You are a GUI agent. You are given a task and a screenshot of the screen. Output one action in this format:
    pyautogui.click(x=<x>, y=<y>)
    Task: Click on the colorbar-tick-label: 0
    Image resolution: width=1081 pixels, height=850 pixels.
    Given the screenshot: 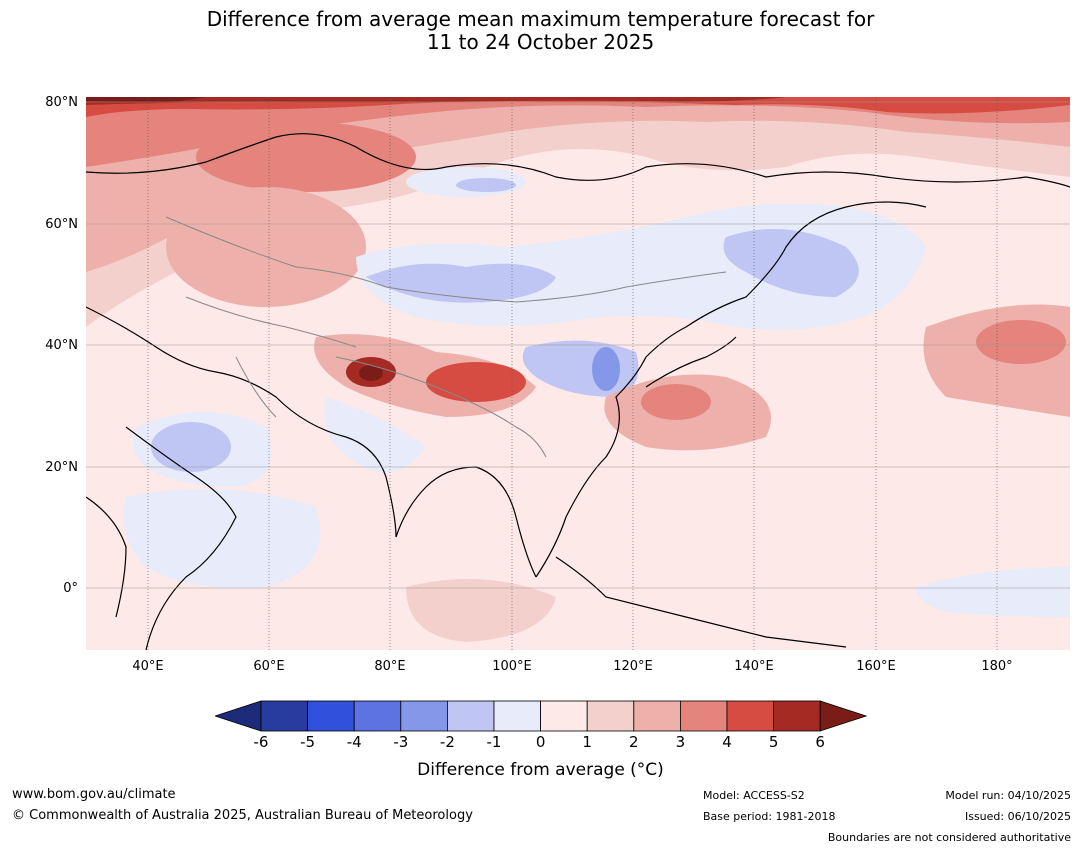 What is the action you would take?
    pyautogui.click(x=540, y=742)
    